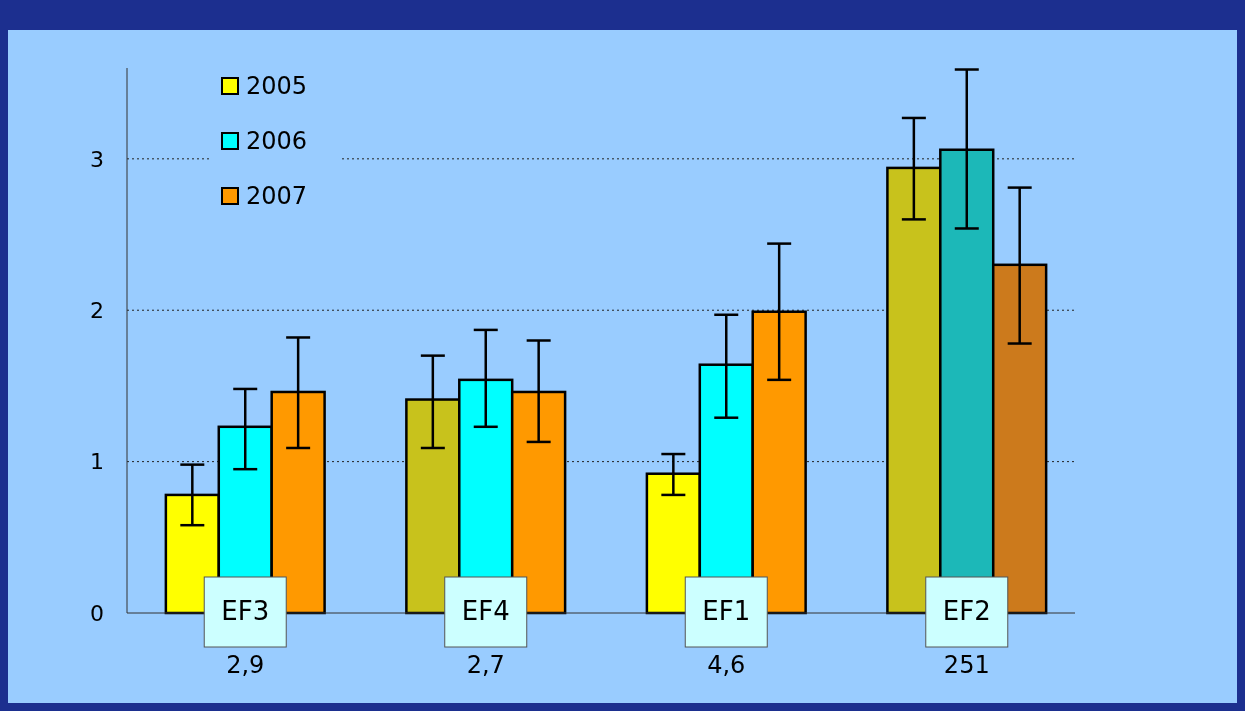 The height and width of the screenshot is (711, 1245). I want to click on legend-label: 2007, so click(277, 196).